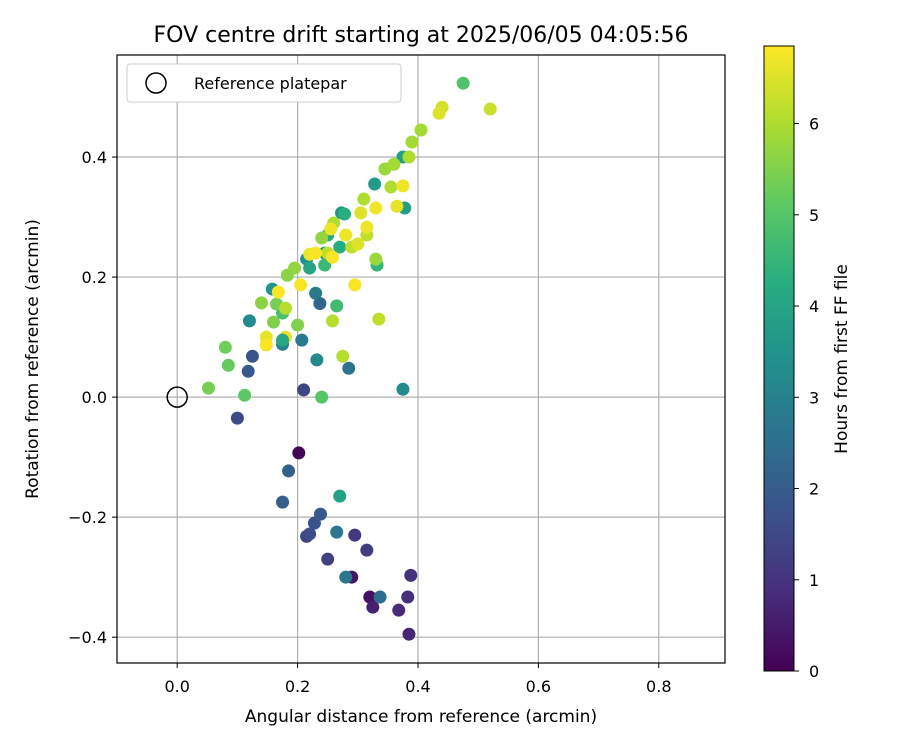 The height and width of the screenshot is (750, 900). I want to click on x-tick-label: 0.0, so click(176, 686).